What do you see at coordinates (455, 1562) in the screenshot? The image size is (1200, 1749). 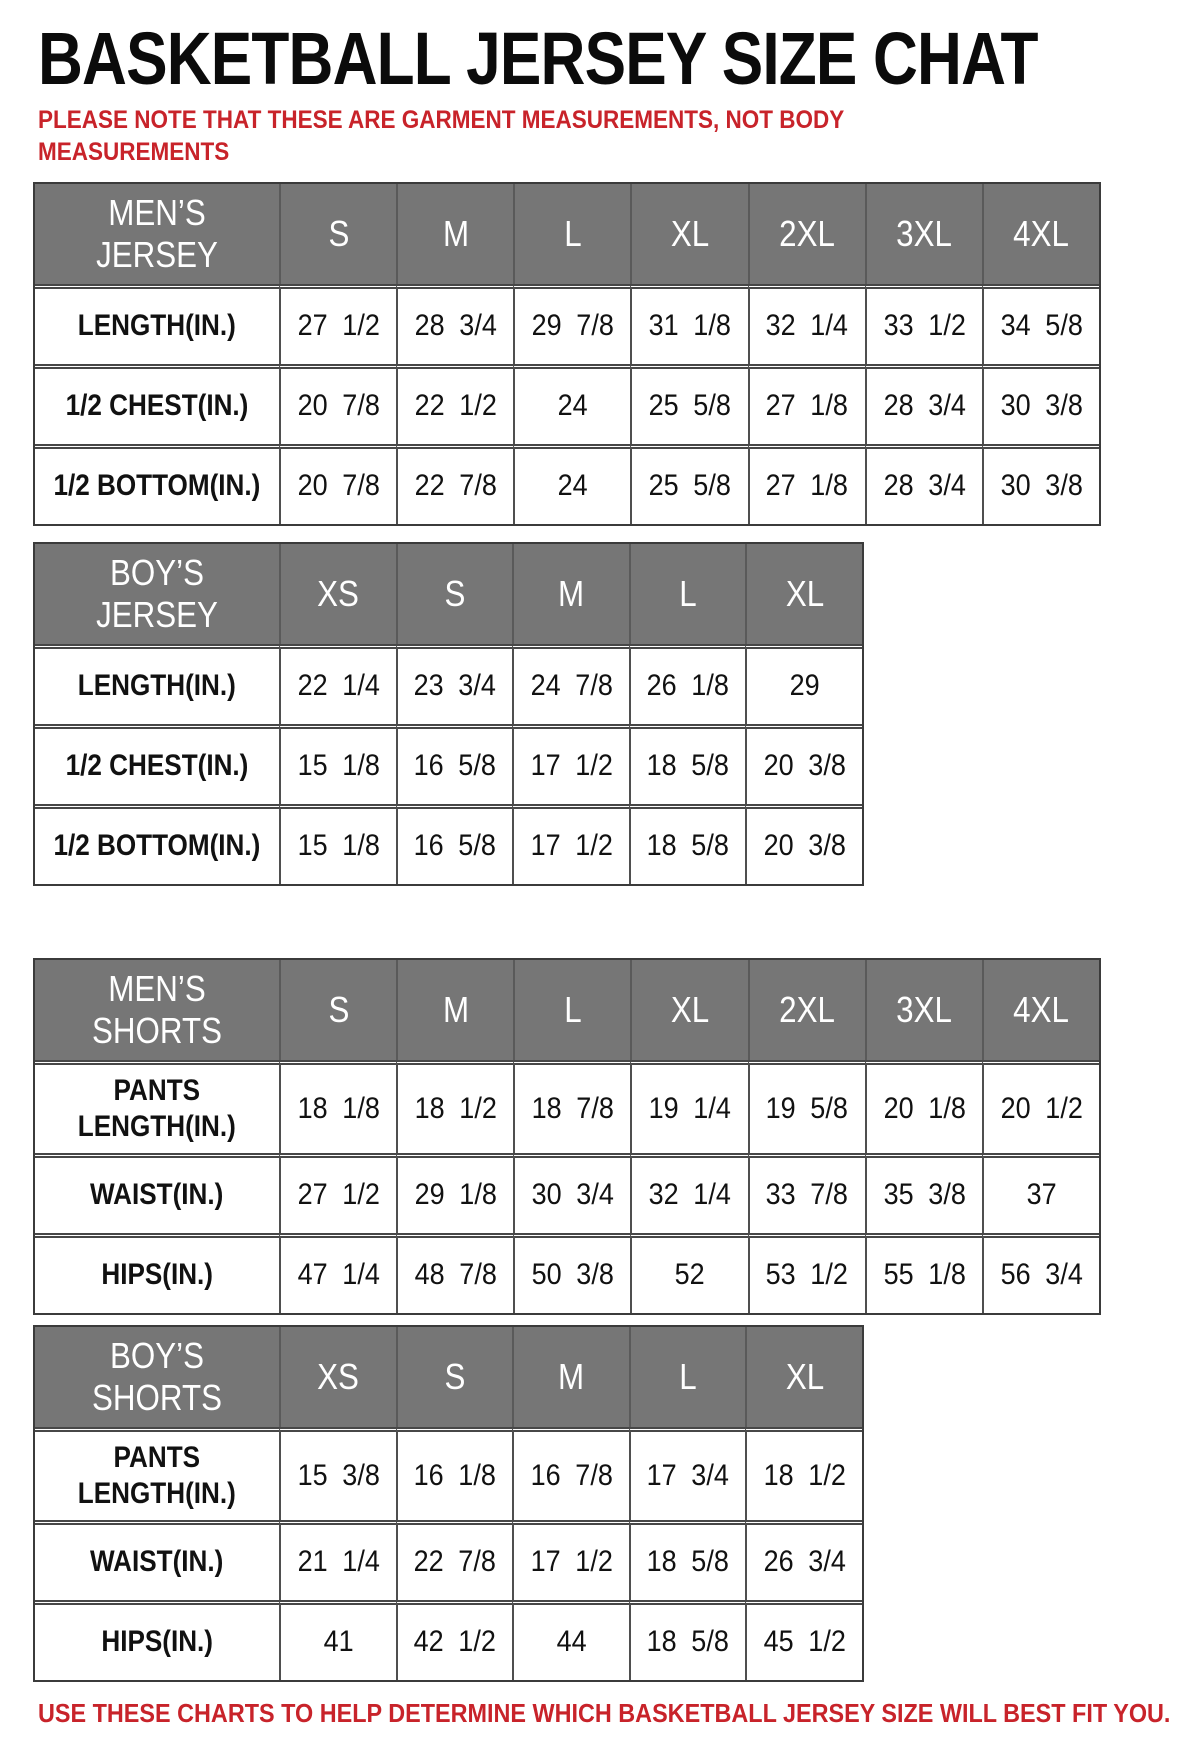 I see `value-cell-text: 22 7/8` at bounding box center [455, 1562].